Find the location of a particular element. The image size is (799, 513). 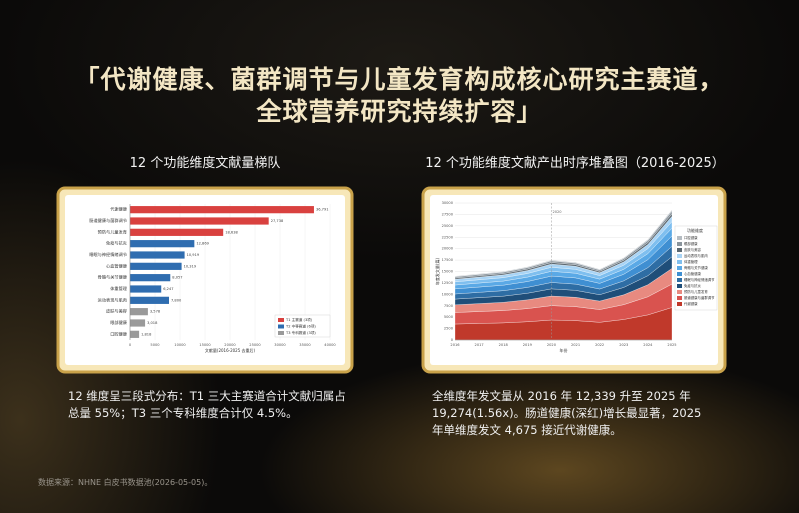

y-tick-label: 0 is located at coordinates (452, 340).